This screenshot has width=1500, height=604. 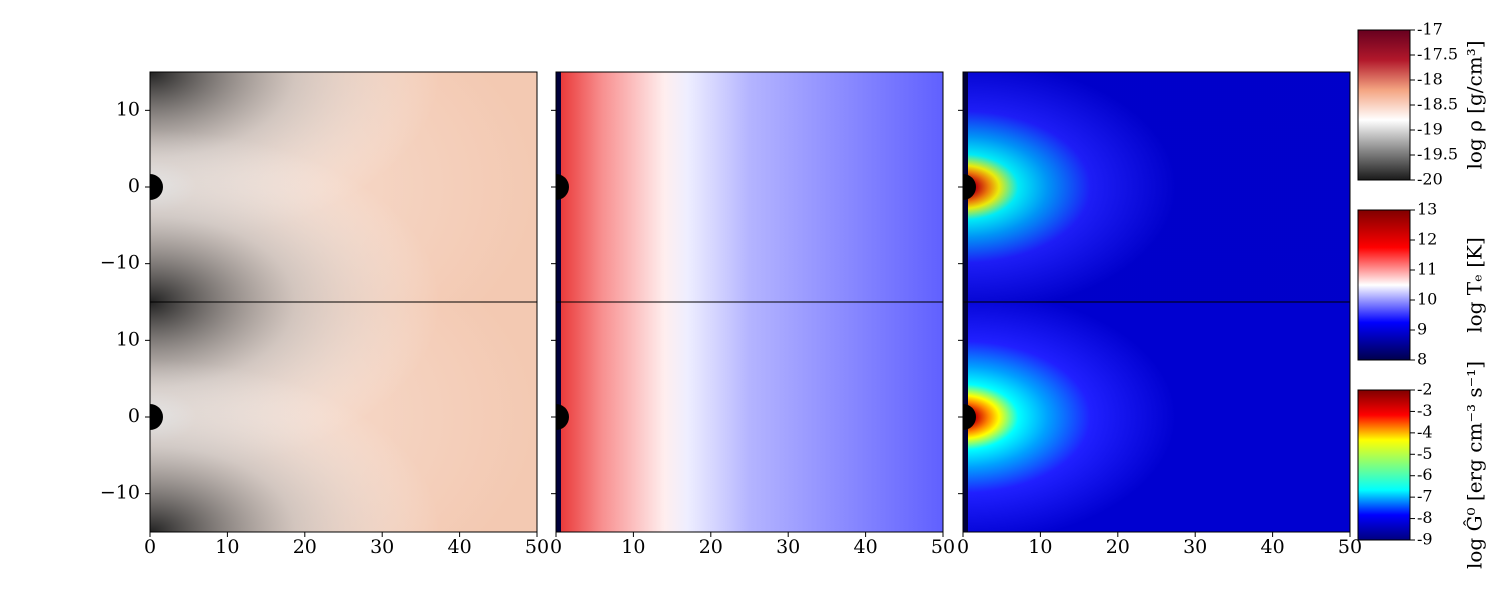 I want to click on colorbar-tick-label: -4, so click(x=1425, y=431).